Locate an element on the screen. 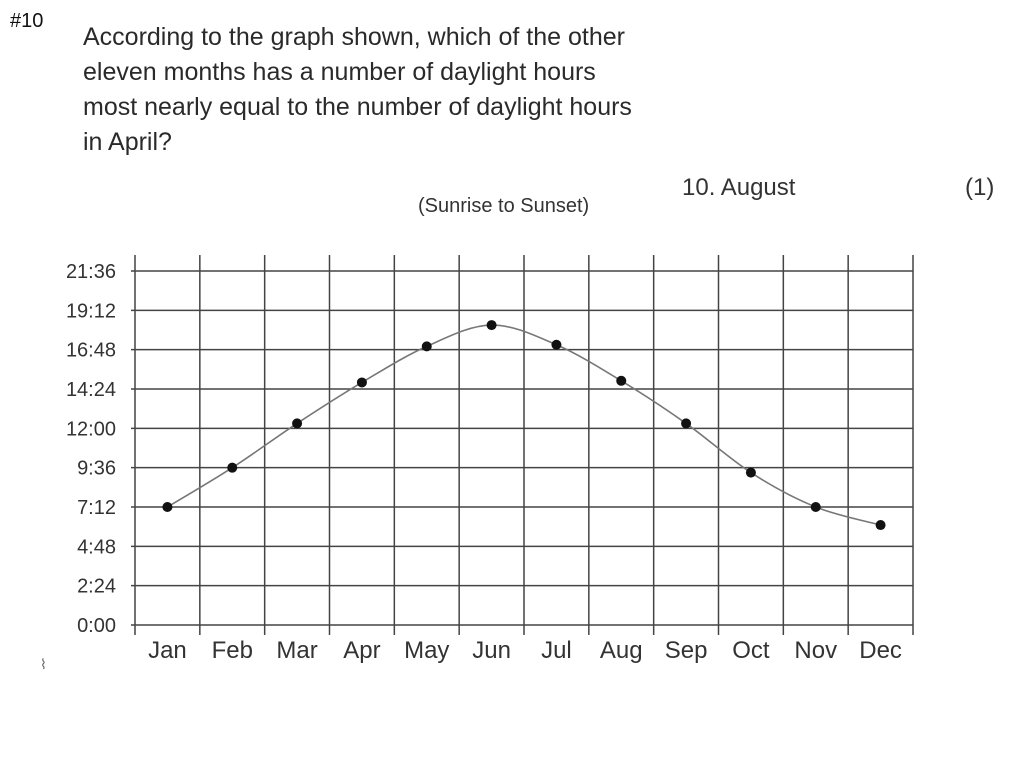 Image resolution: width=1024 pixels, height=768 pixels. x-tick-label: Aug is located at coordinates (621, 650).